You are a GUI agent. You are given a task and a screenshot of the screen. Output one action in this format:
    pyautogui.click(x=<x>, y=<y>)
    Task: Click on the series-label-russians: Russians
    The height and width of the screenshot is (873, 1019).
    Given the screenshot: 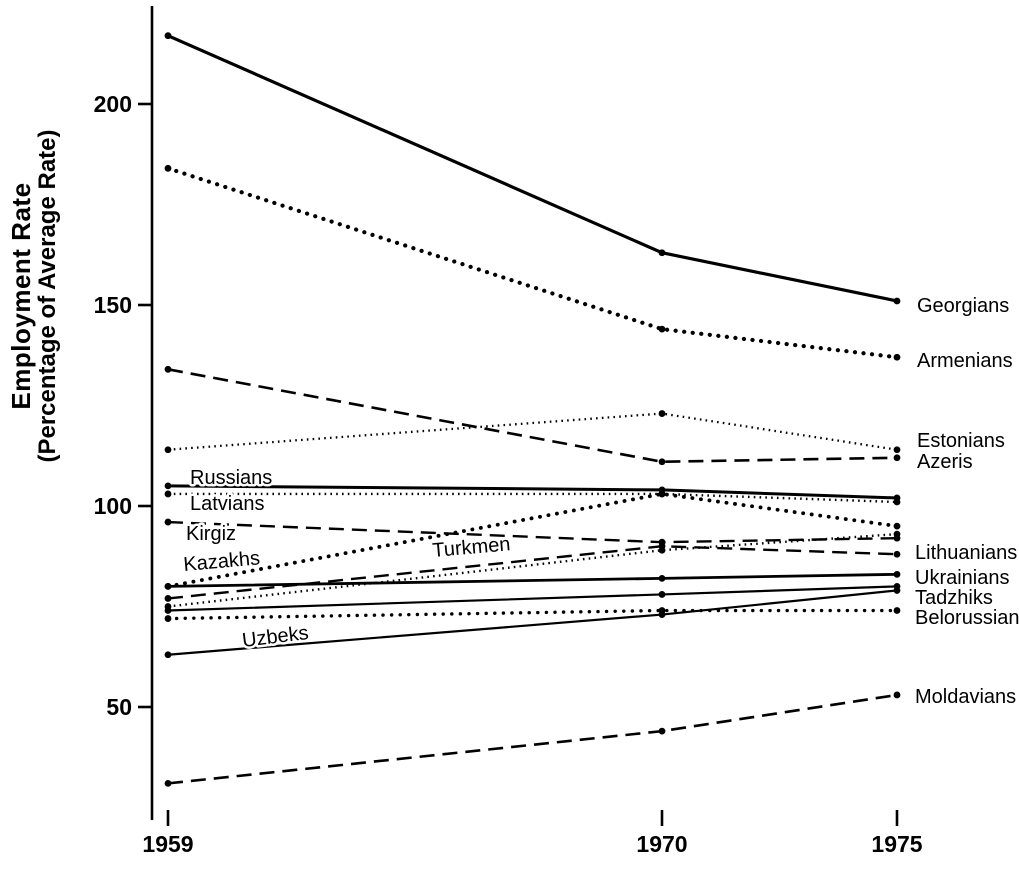 What is the action you would take?
    pyautogui.click(x=231, y=478)
    